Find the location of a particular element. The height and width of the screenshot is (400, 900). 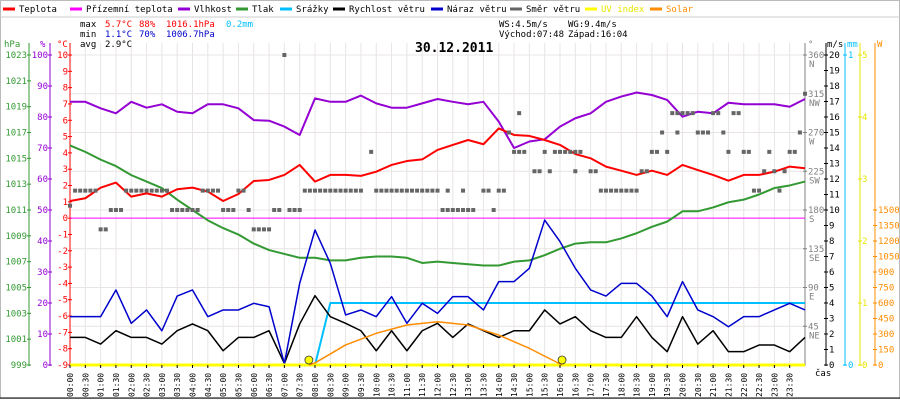

temp-tick-label: 1 is located at coordinates (65, 203).